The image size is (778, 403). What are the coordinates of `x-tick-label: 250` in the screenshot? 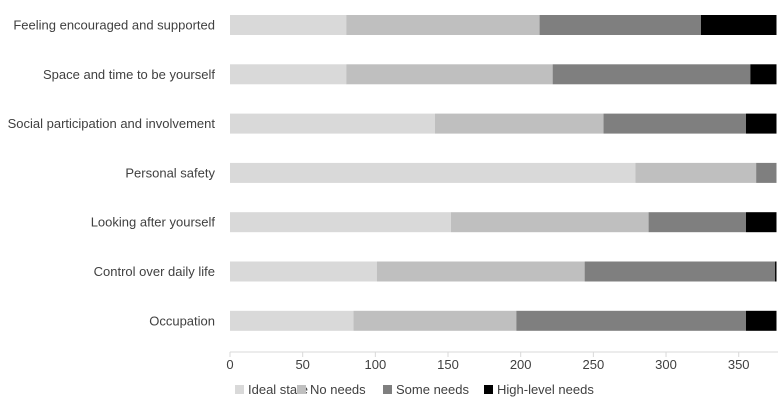 It's located at (594, 364).